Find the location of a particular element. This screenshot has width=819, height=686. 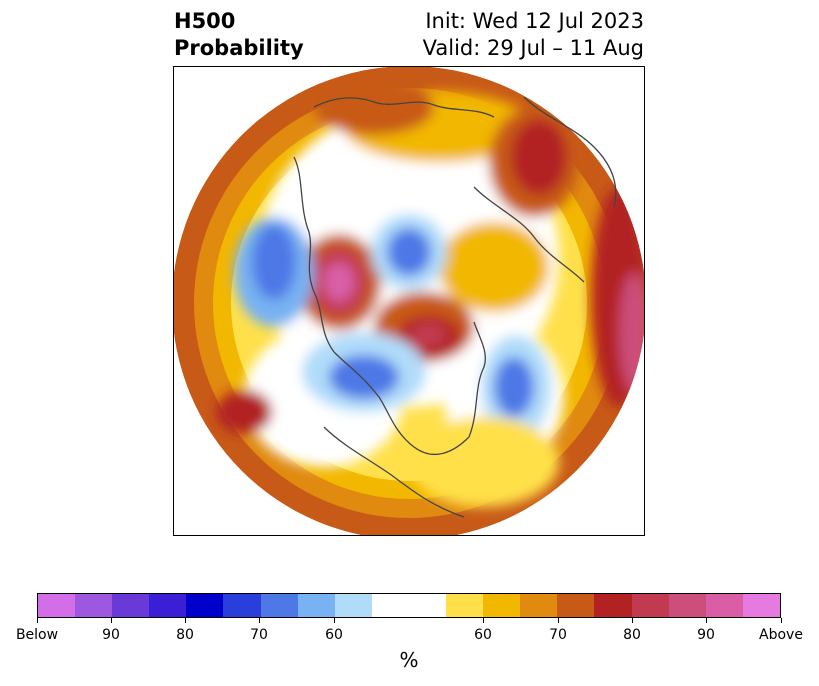

east-below-core is located at coordinates (514, 387).